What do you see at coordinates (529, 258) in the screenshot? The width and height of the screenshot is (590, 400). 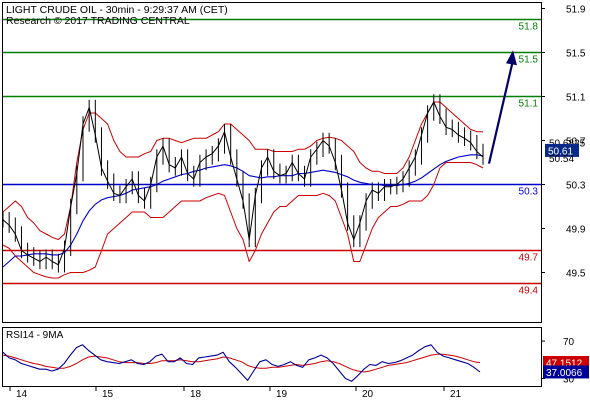 I see `level-label-49.7: 49.7` at bounding box center [529, 258].